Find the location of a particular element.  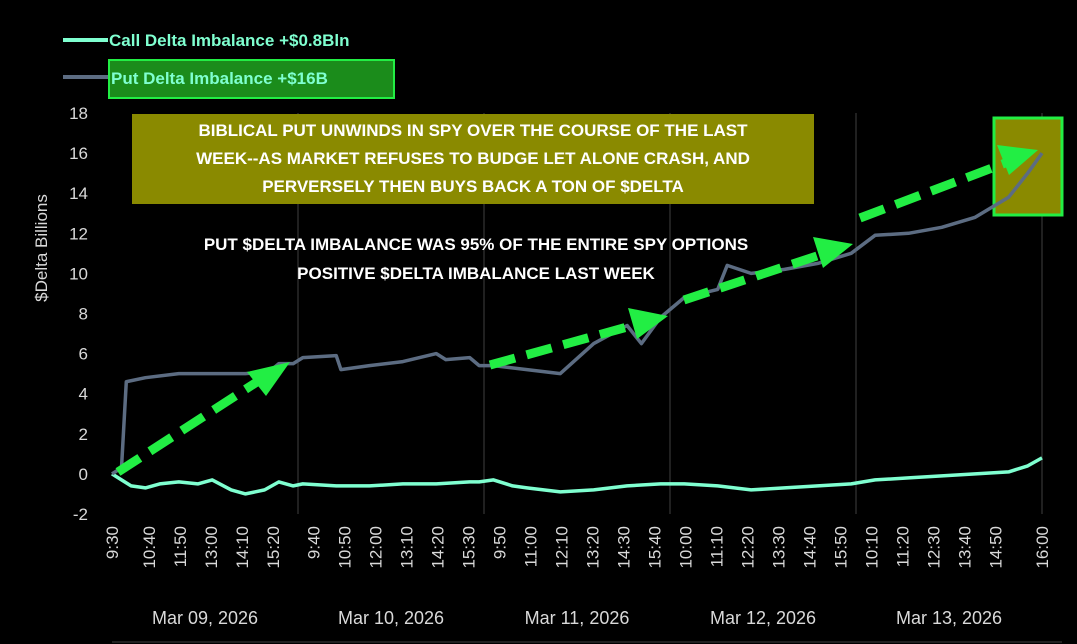

legend-put-highlight is located at coordinates (251, 79).